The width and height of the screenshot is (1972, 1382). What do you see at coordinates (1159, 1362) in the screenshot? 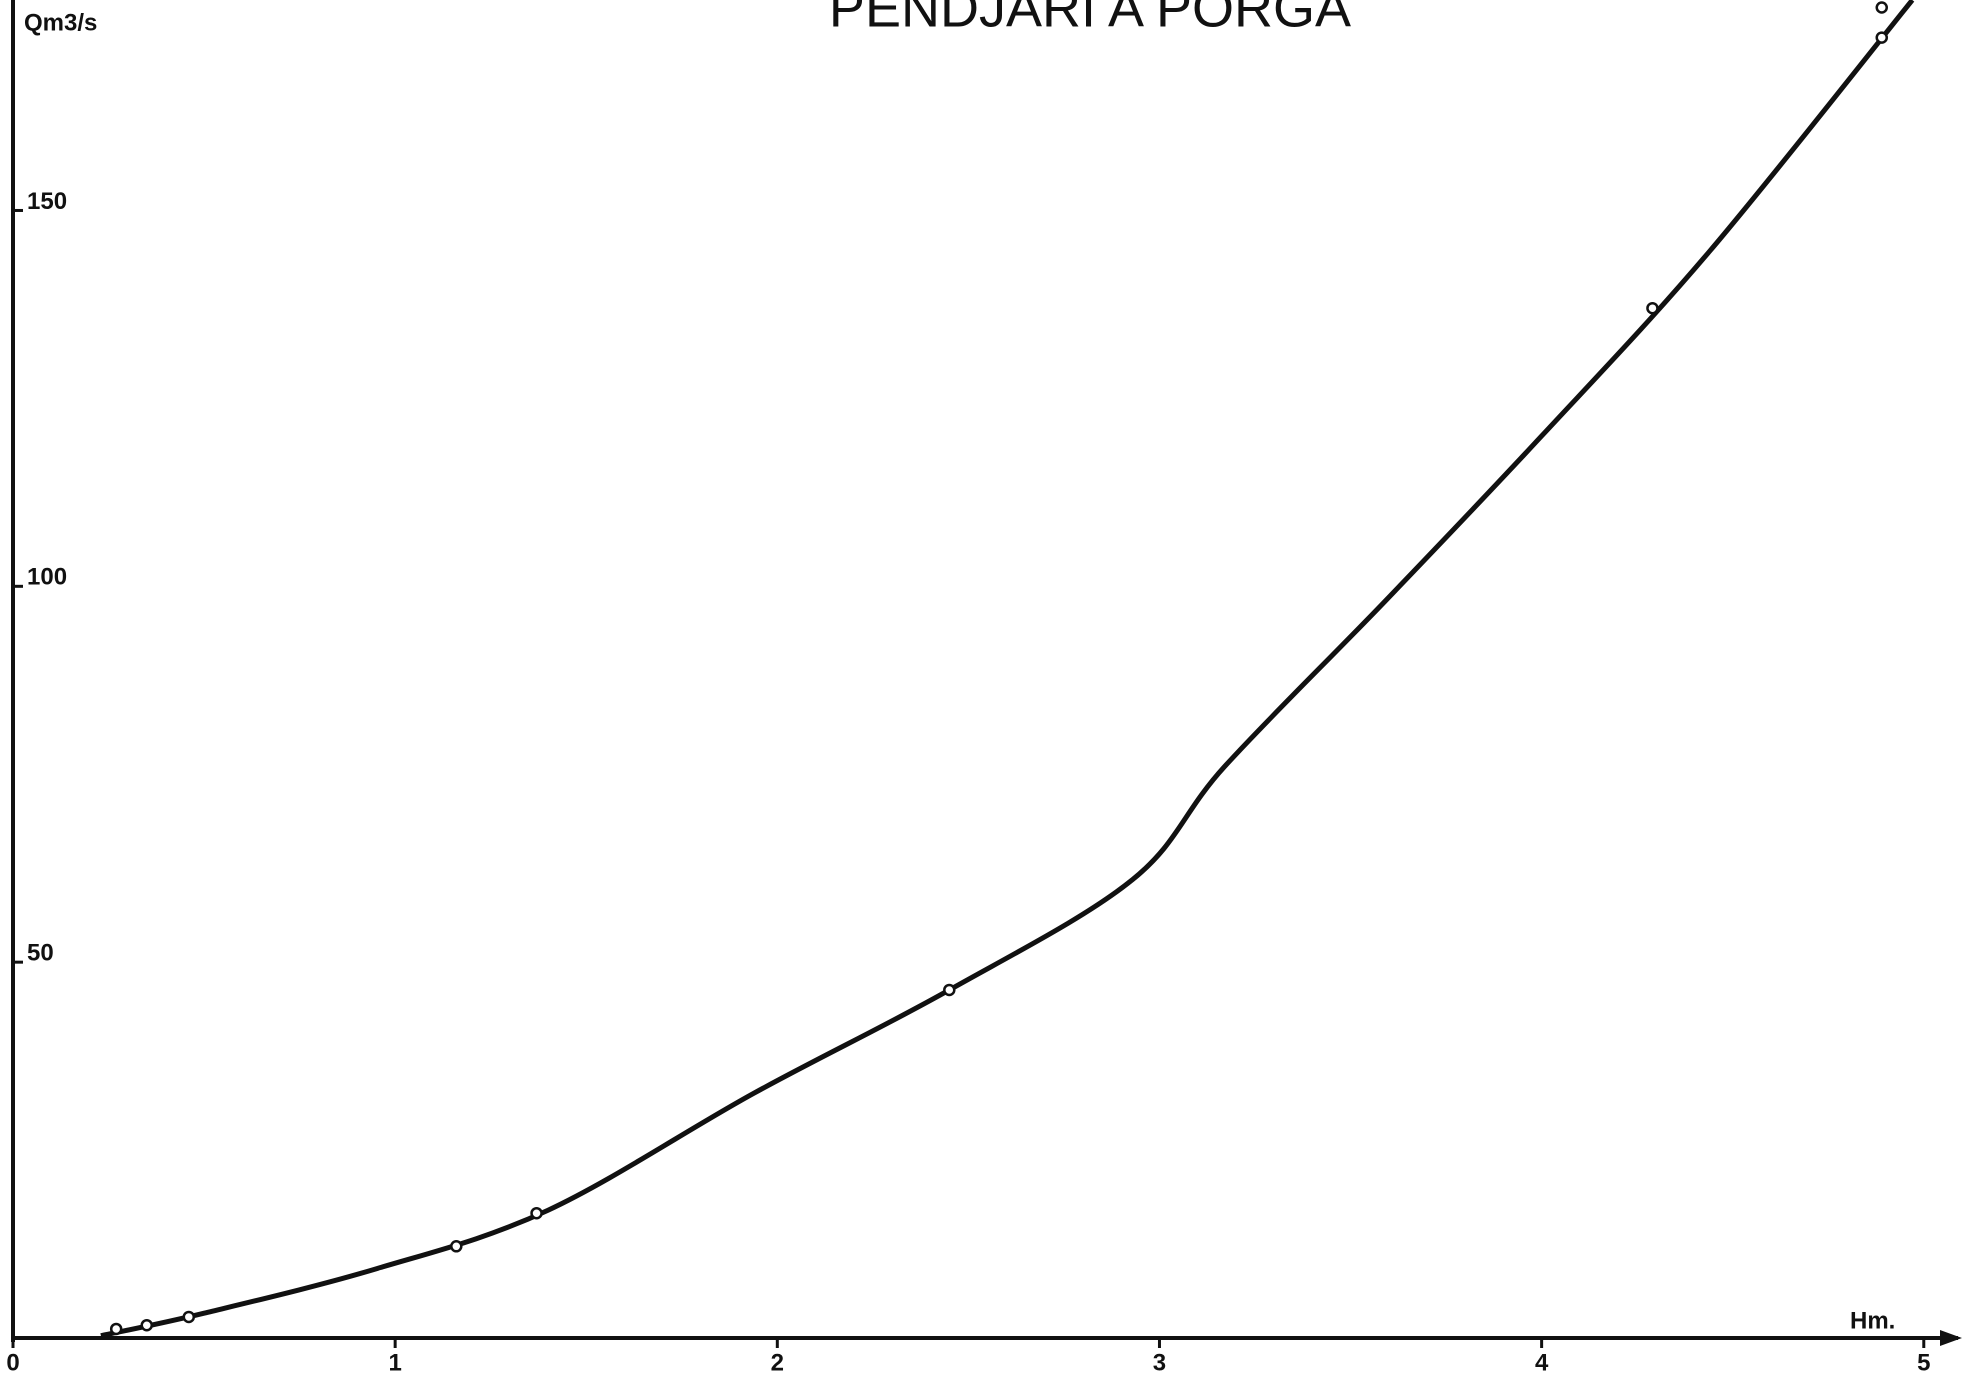
I see `x-tick-label: 3` at bounding box center [1159, 1362].